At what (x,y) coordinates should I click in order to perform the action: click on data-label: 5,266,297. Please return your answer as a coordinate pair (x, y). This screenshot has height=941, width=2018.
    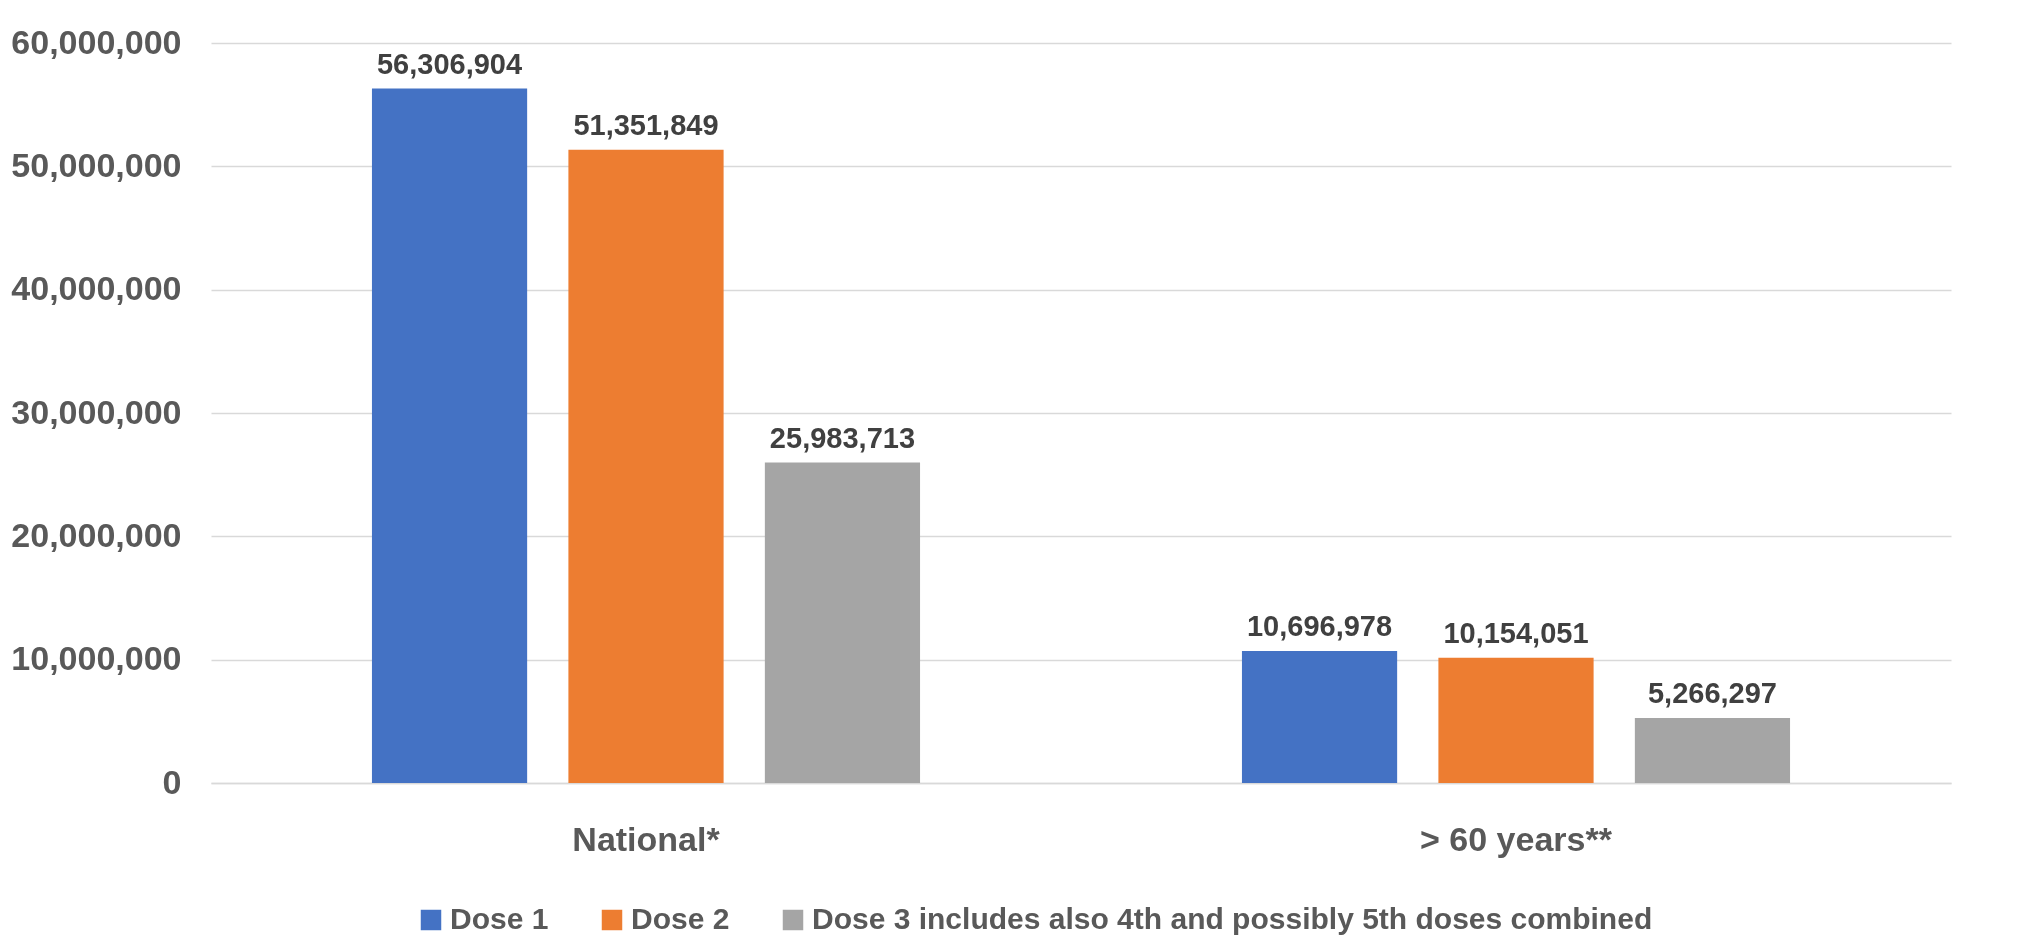
    Looking at the image, I should click on (1712, 693).